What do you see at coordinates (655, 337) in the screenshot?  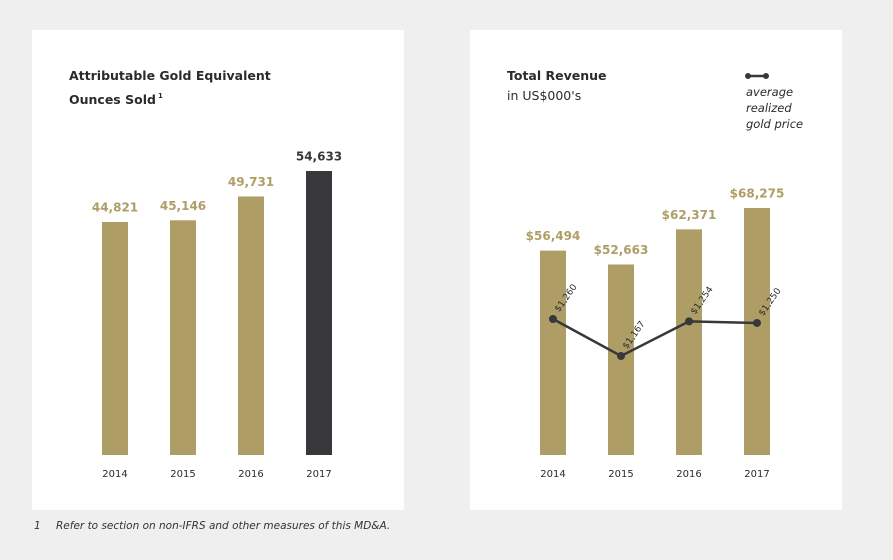 I see `line` at bounding box center [655, 337].